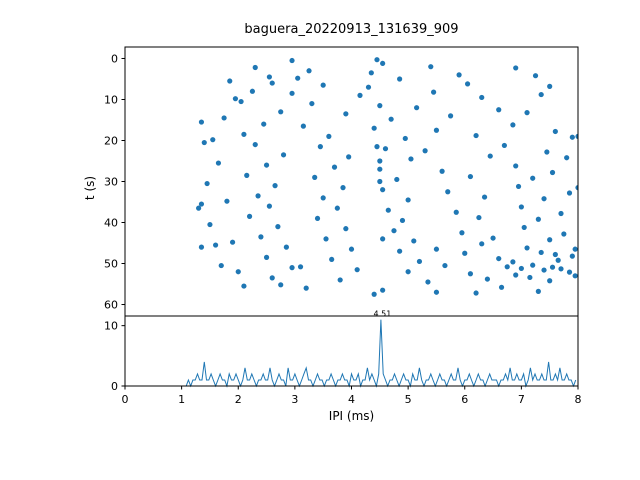  I want to click on x-axis-label: IPI (ms), so click(351, 416).